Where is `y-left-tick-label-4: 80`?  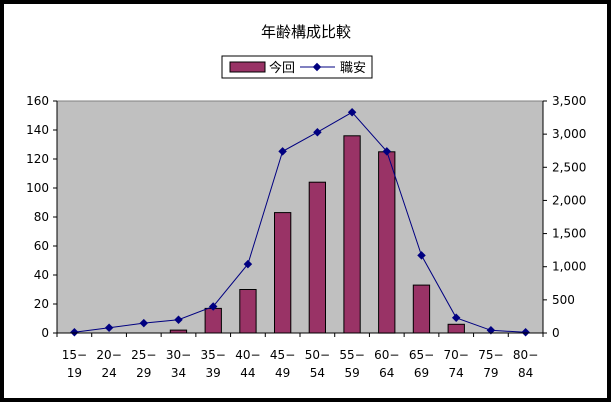
y-left-tick-label-4: 80 is located at coordinates (41, 217).